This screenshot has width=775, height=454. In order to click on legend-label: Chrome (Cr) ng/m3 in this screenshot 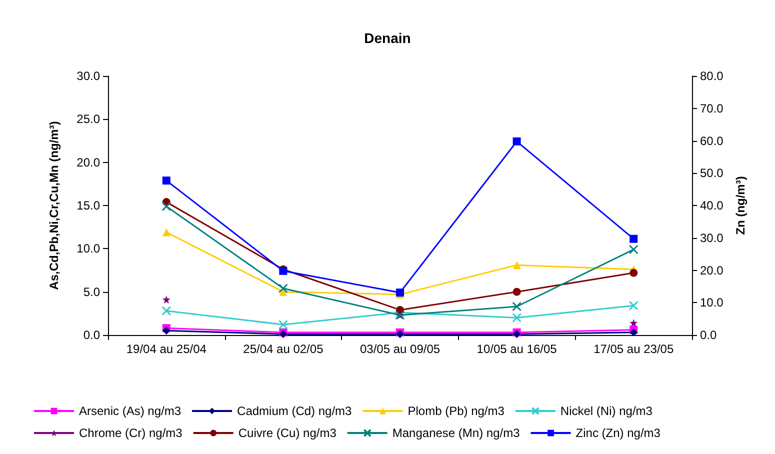, I will do `click(131, 433)`.